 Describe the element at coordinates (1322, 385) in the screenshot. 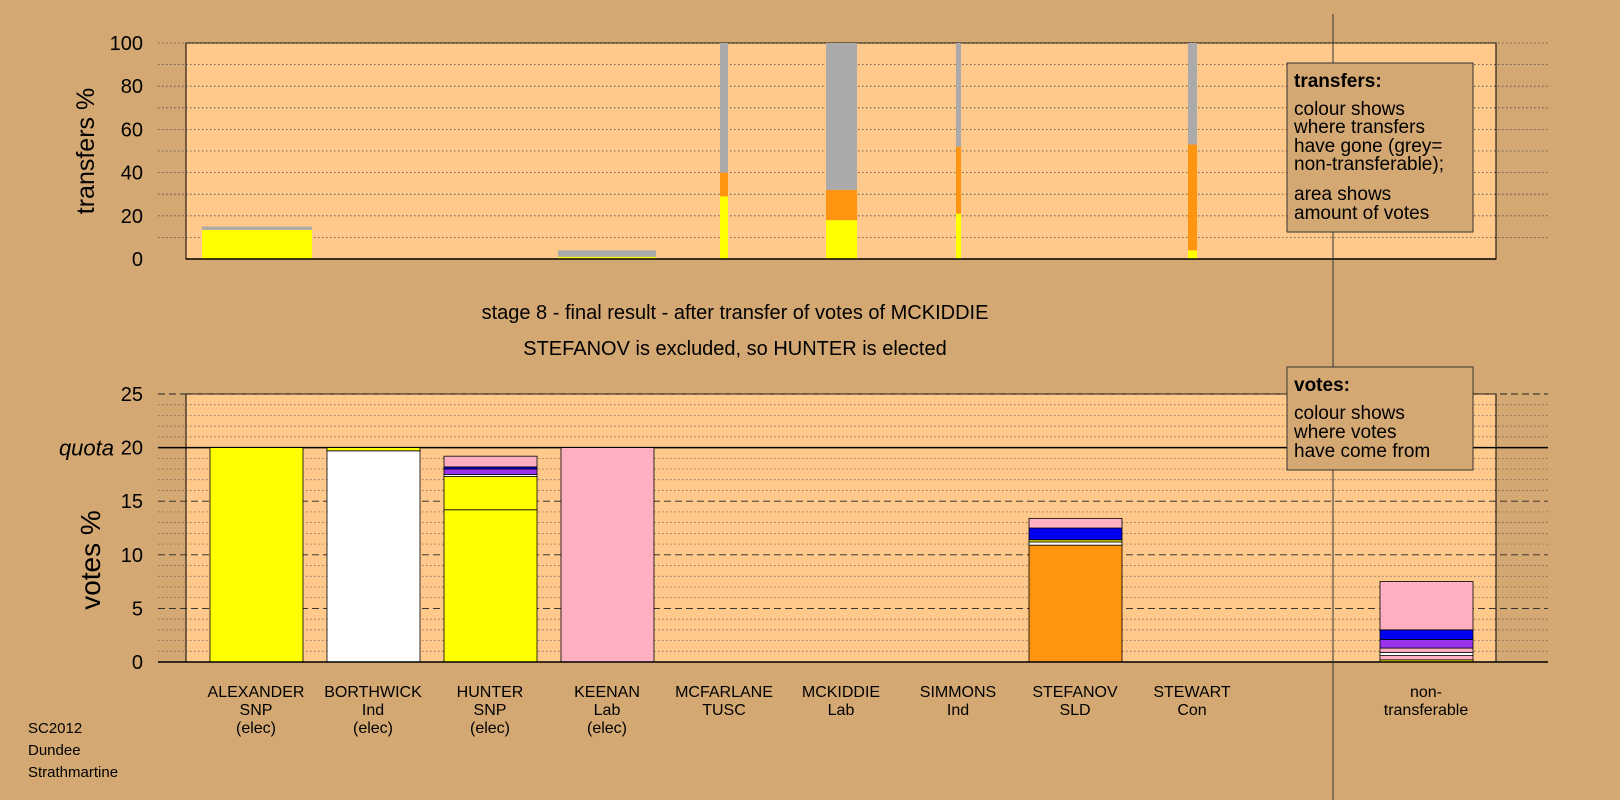

I see `votes-legend-heading: votes:` at that location.